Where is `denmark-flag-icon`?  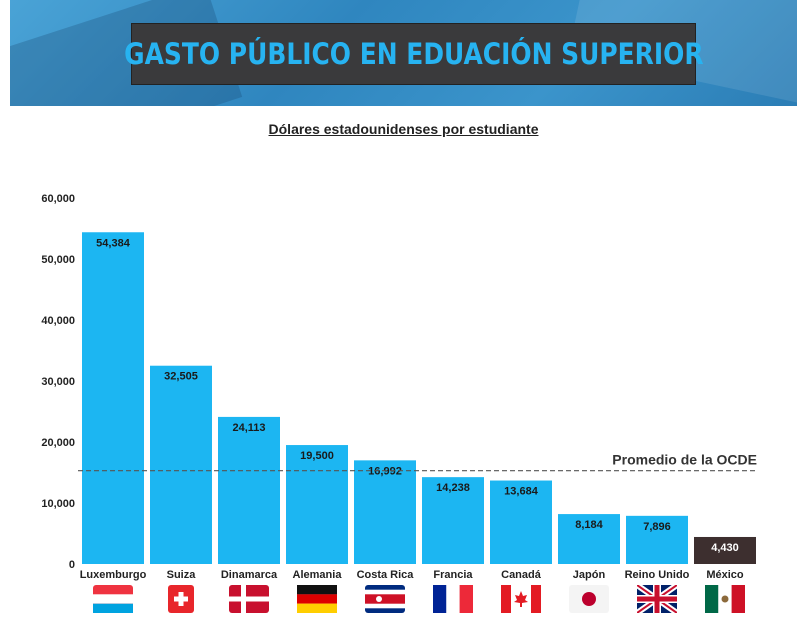 denmark-flag-icon is located at coordinates (249, 599).